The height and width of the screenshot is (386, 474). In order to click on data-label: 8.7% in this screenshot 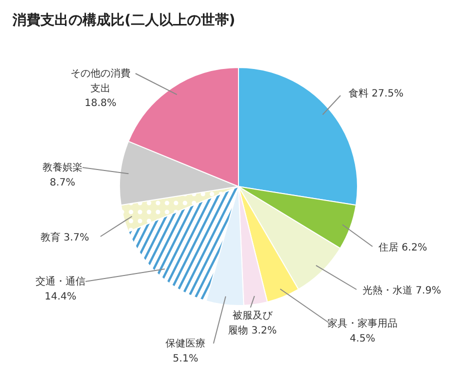, I will do `click(63, 182)`.